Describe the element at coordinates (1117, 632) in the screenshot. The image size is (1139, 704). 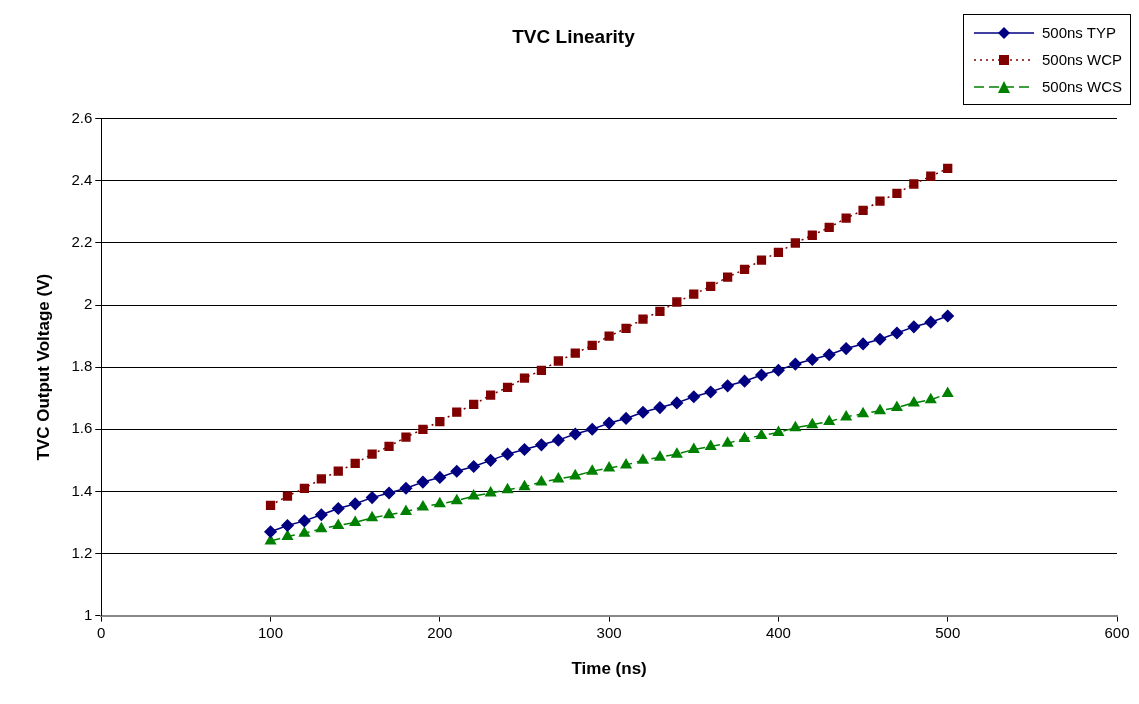
I see `x-tick-label: 600` at that location.